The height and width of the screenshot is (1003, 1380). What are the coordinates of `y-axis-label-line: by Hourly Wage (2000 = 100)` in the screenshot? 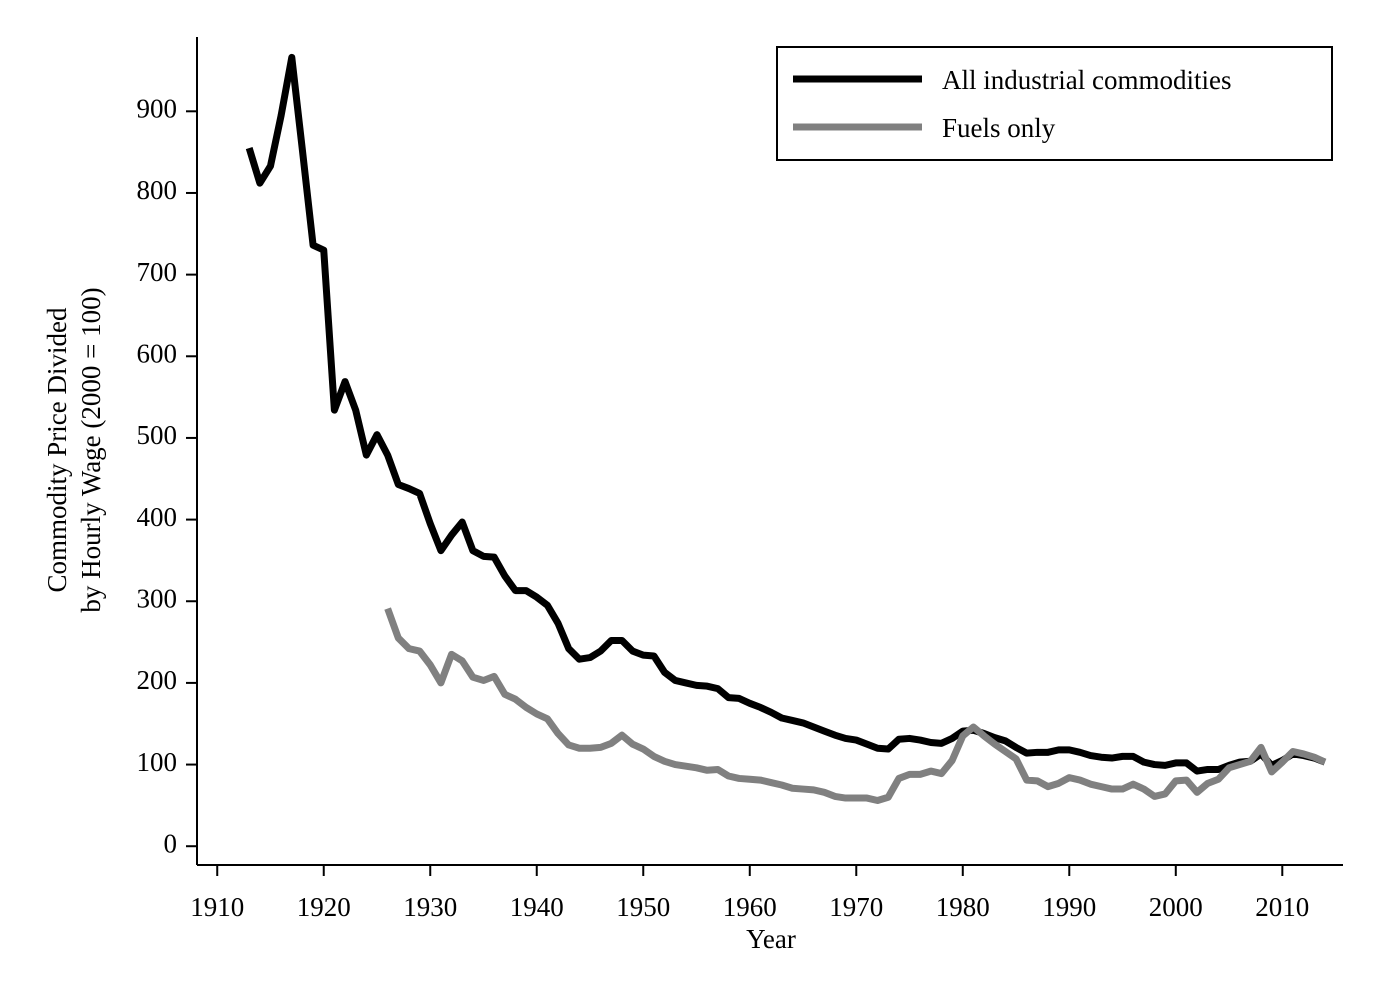 It's located at (91, 449).